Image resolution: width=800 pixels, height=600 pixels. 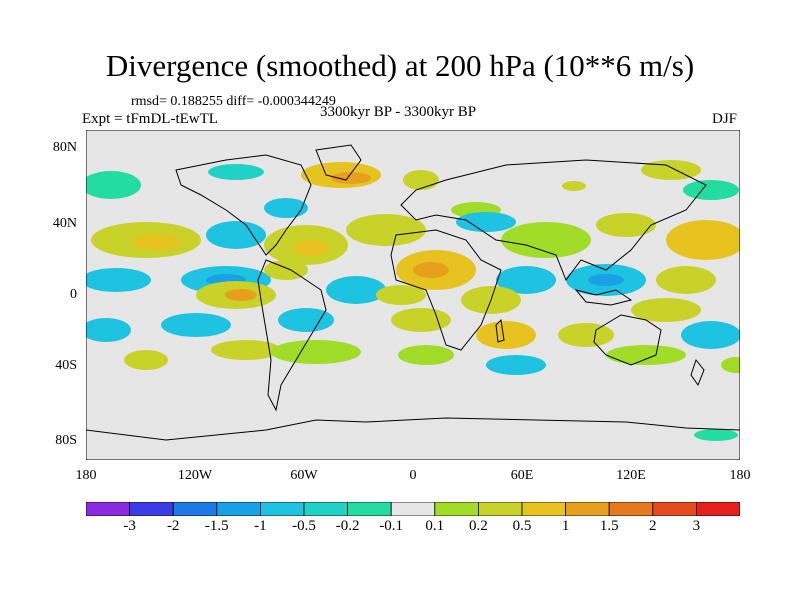 I want to click on lat-label-80n: 80N, so click(x=64, y=147).